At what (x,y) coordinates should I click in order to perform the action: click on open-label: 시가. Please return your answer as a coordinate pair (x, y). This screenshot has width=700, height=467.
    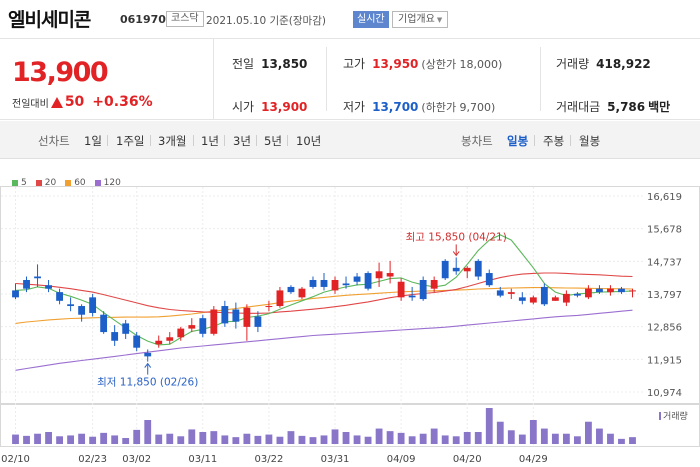
    Looking at the image, I should click on (243, 107).